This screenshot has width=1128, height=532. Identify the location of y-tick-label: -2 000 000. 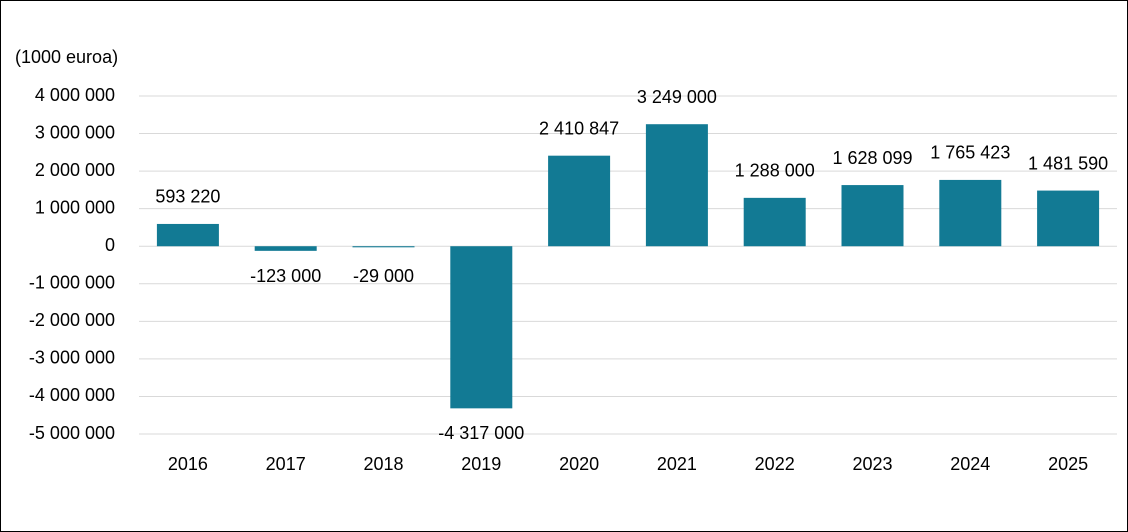
(72, 320).